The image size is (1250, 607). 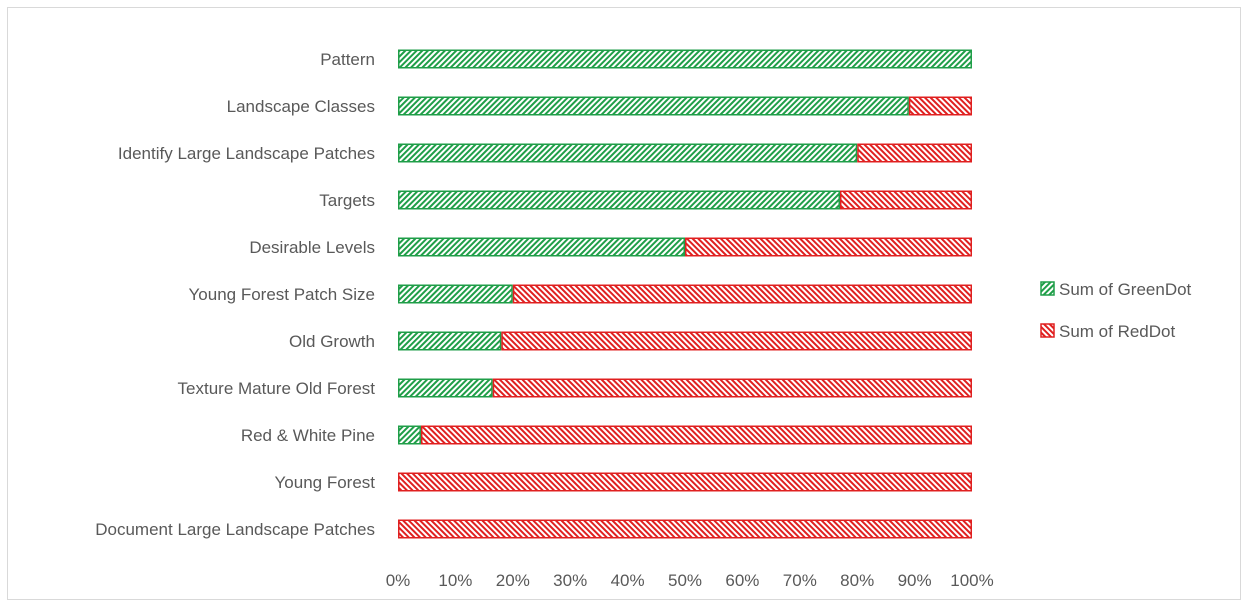 I want to click on legend: Sum of GreenDot Sum of RedDot, so click(x=1116, y=310).